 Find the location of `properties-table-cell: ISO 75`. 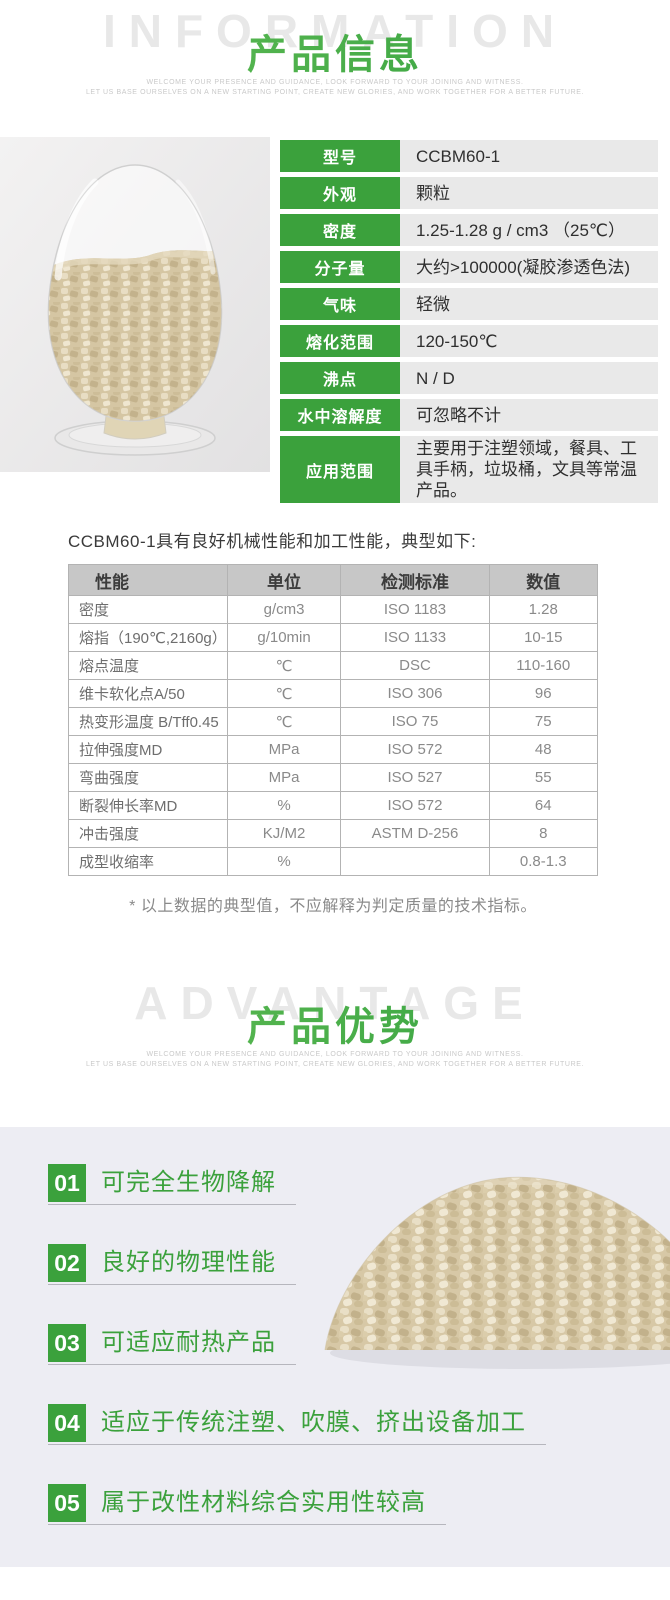

properties-table-cell: ISO 75 is located at coordinates (415, 721).